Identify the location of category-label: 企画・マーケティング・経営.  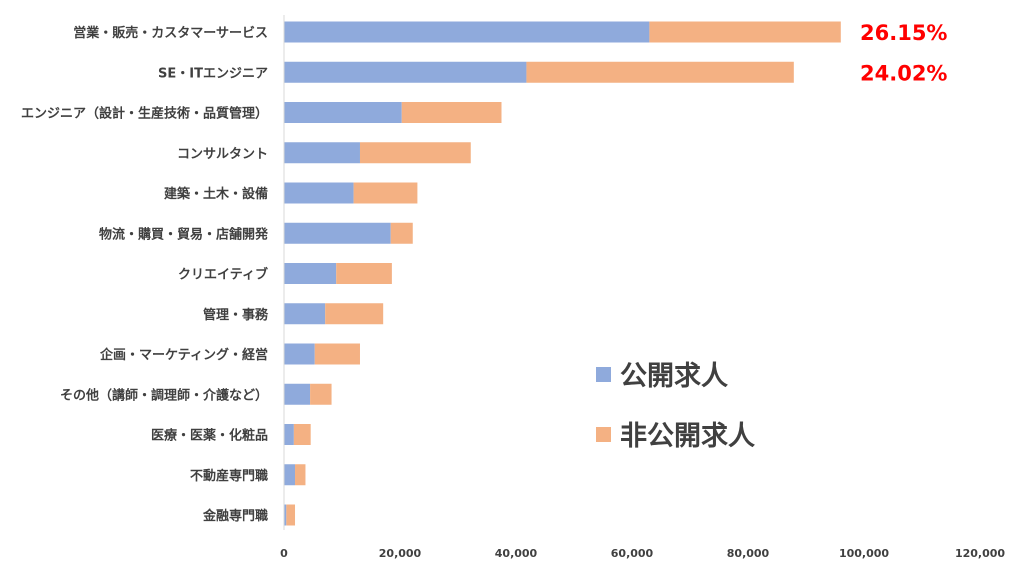
(183, 355).